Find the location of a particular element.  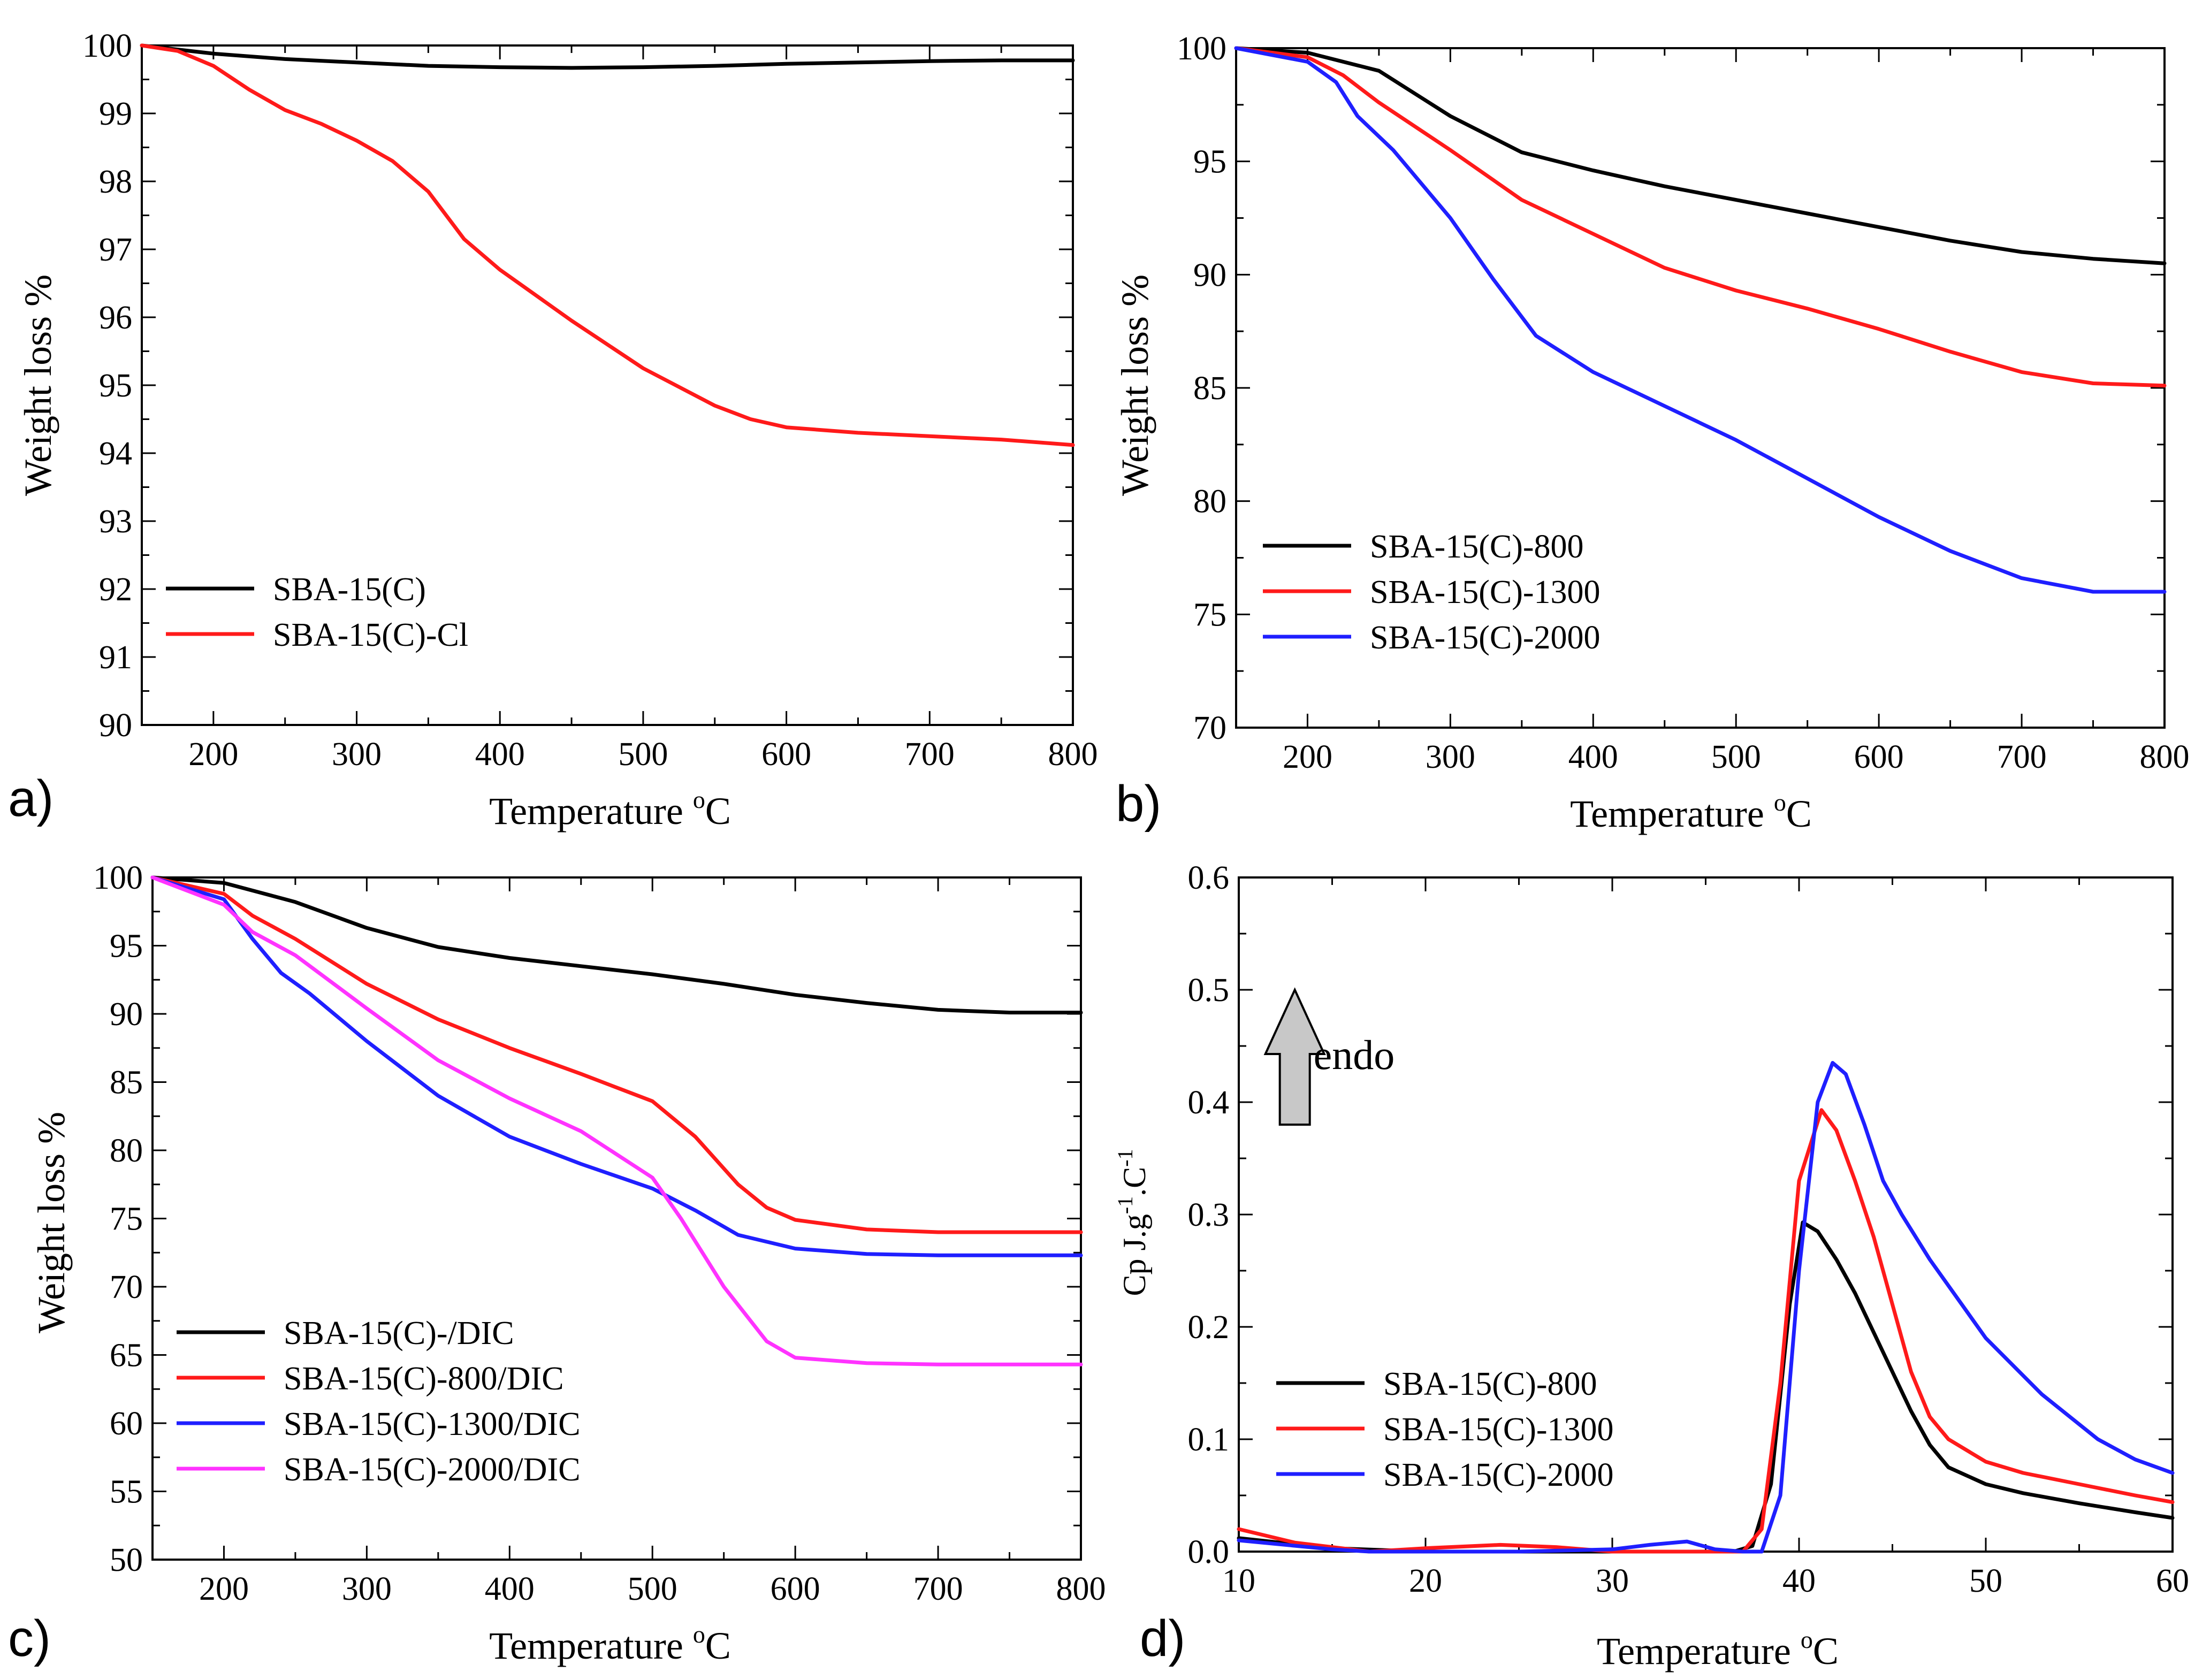

panel-b-ylabel: Weight loss % is located at coordinates (1135, 385).